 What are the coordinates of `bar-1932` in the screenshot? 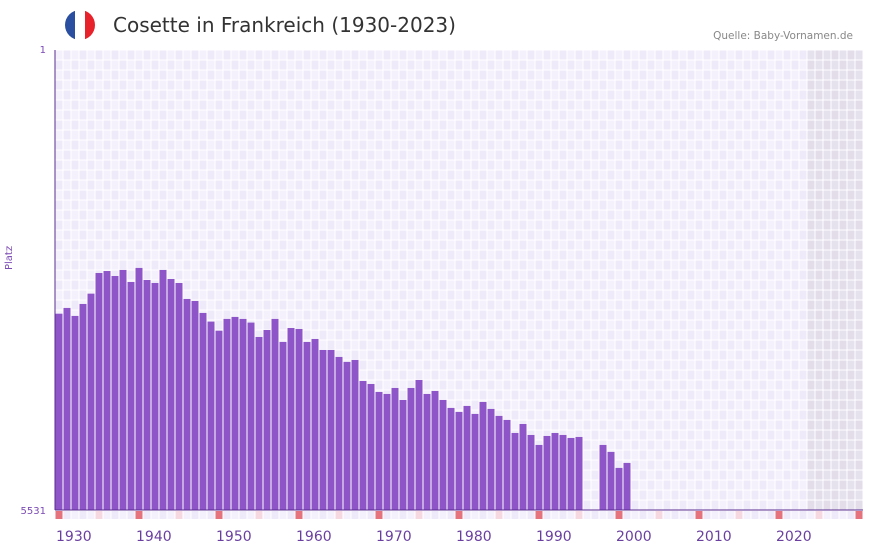 It's located at (75, 412).